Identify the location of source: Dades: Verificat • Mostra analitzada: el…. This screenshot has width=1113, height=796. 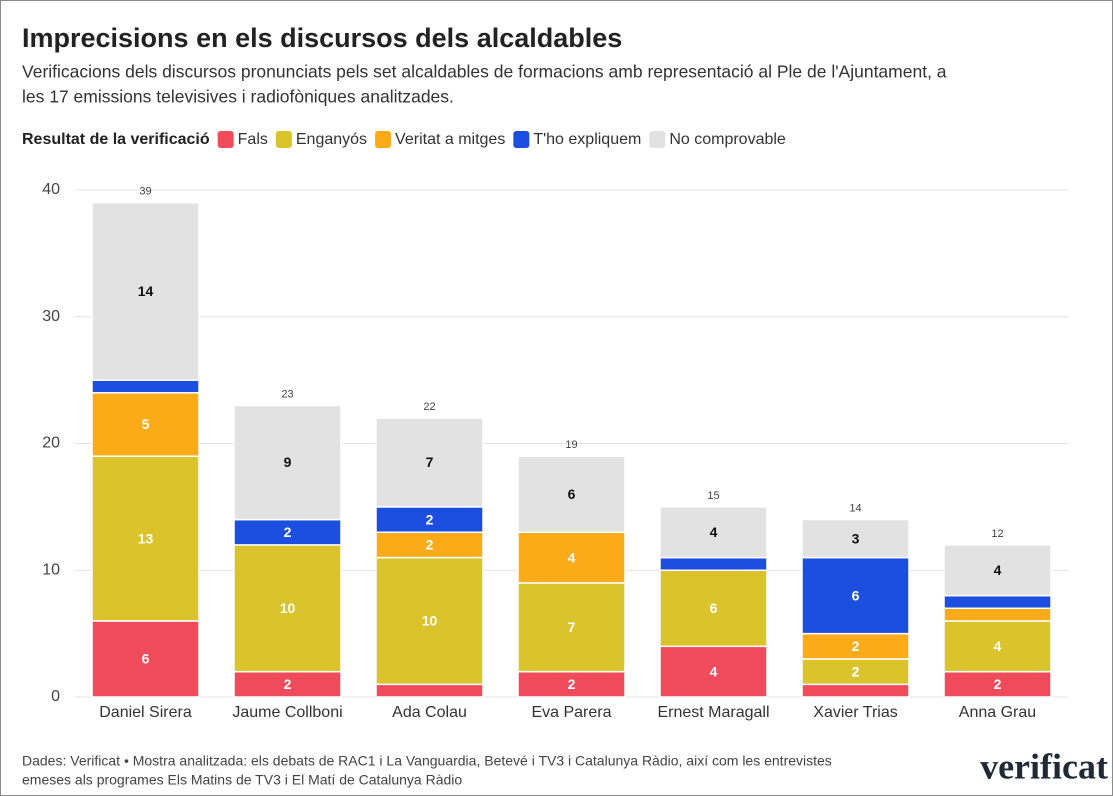
(427, 761).